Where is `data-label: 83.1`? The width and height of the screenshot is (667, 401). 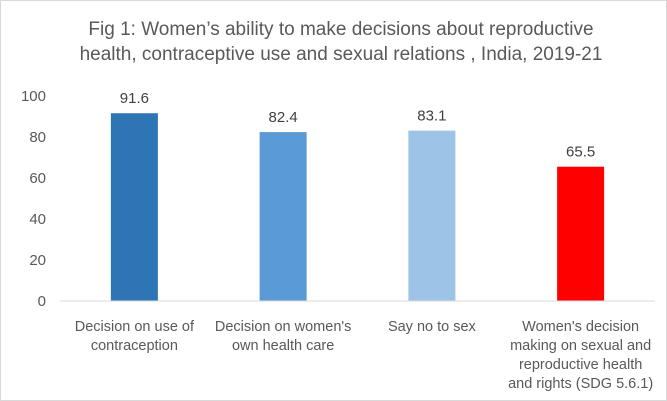 data-label: 83.1 is located at coordinates (431, 116).